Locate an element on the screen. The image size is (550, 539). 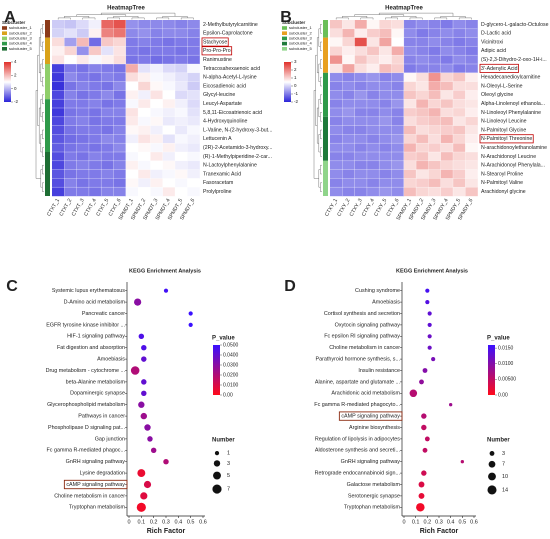
colorbar-label: 1 is located at coordinates (295, 77).